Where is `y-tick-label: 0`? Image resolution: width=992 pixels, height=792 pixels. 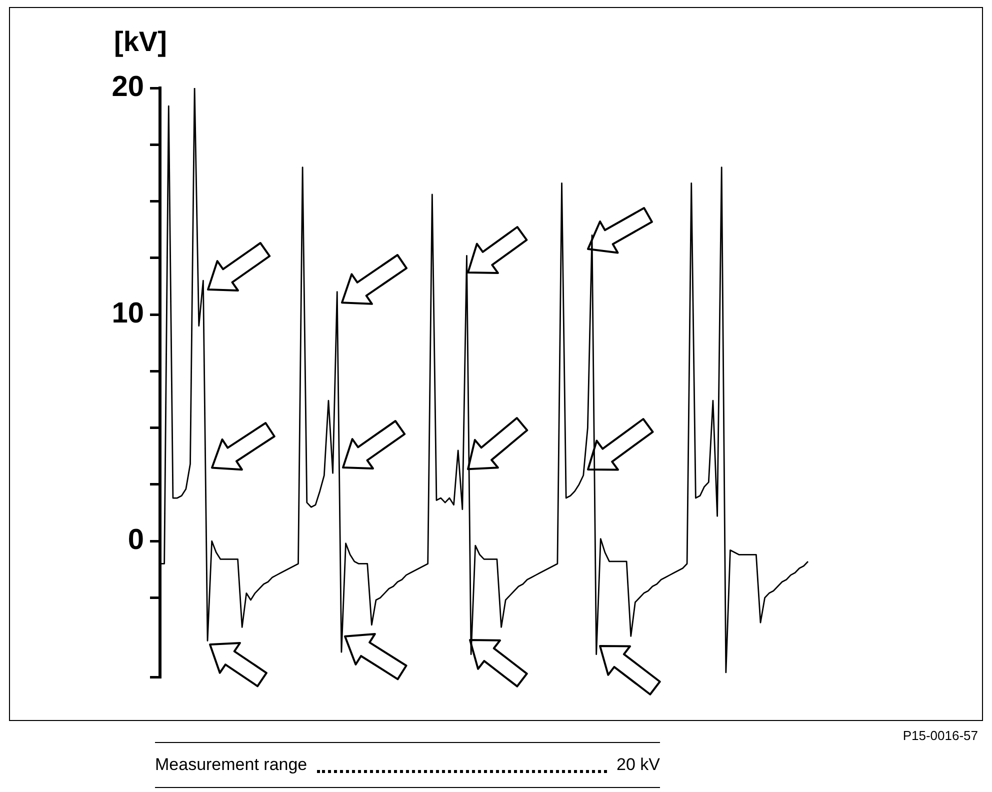
y-tick-label: 0 is located at coordinates (136, 540).